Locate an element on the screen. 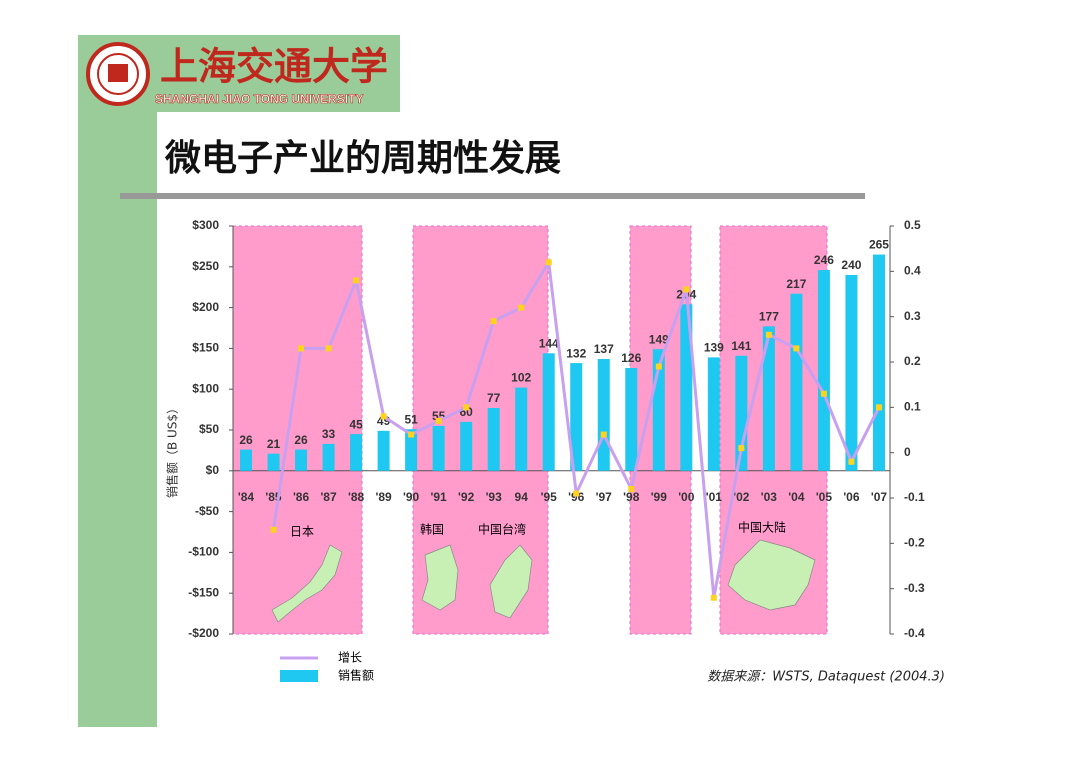 The width and height of the screenshot is (1080, 767). x-tick-label: '07 is located at coordinates (879, 497).